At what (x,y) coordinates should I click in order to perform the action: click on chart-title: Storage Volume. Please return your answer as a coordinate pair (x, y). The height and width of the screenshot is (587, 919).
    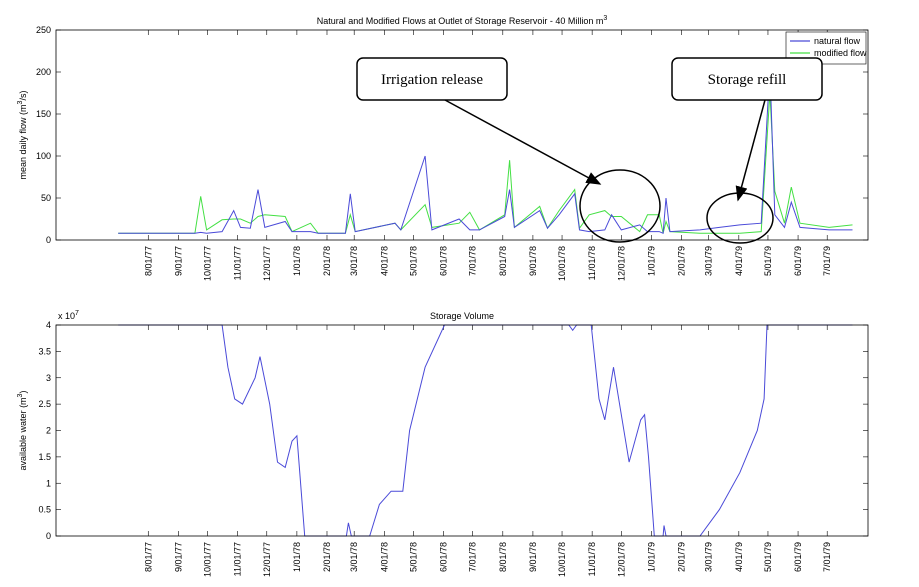
    Looking at the image, I should click on (462, 316).